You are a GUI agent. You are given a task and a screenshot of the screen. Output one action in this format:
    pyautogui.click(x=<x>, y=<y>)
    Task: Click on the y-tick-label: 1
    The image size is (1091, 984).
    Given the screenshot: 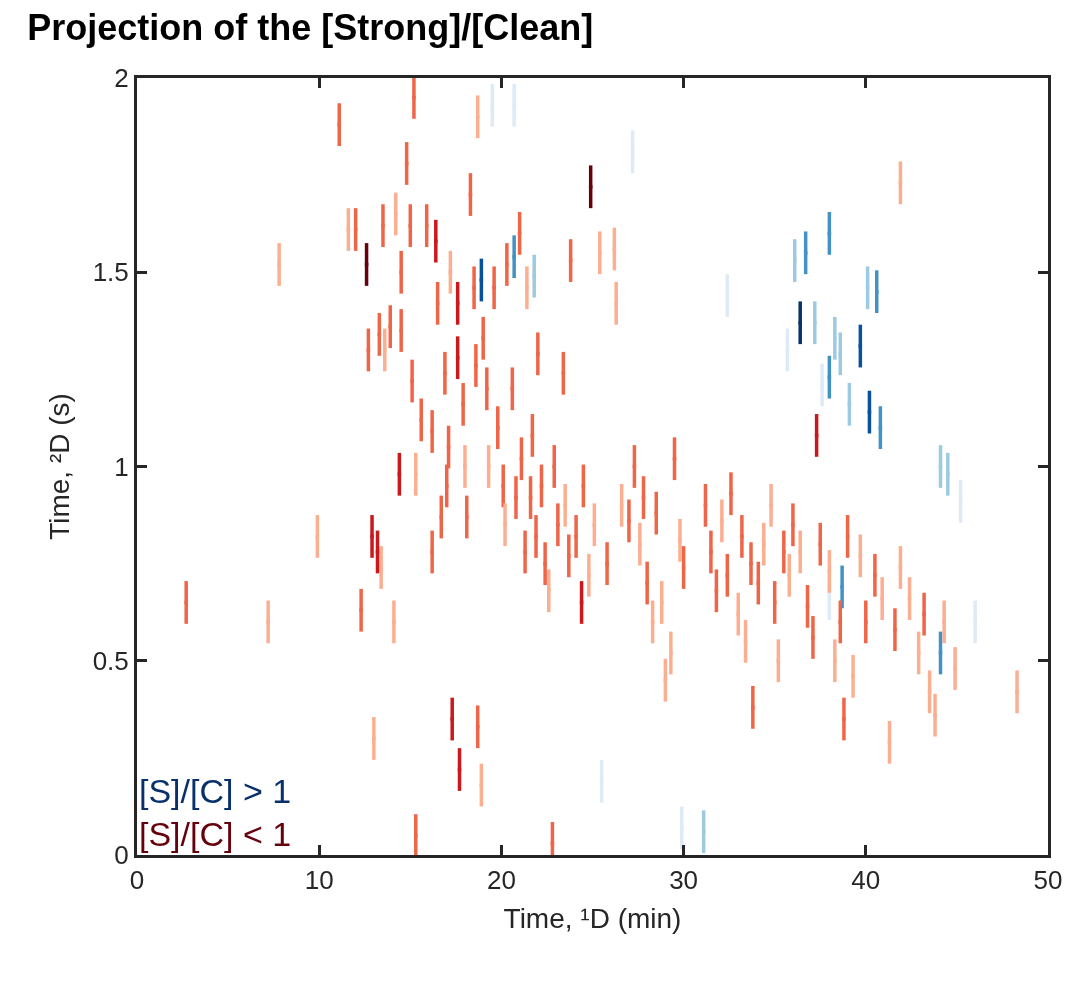 What is the action you would take?
    pyautogui.click(x=121, y=466)
    